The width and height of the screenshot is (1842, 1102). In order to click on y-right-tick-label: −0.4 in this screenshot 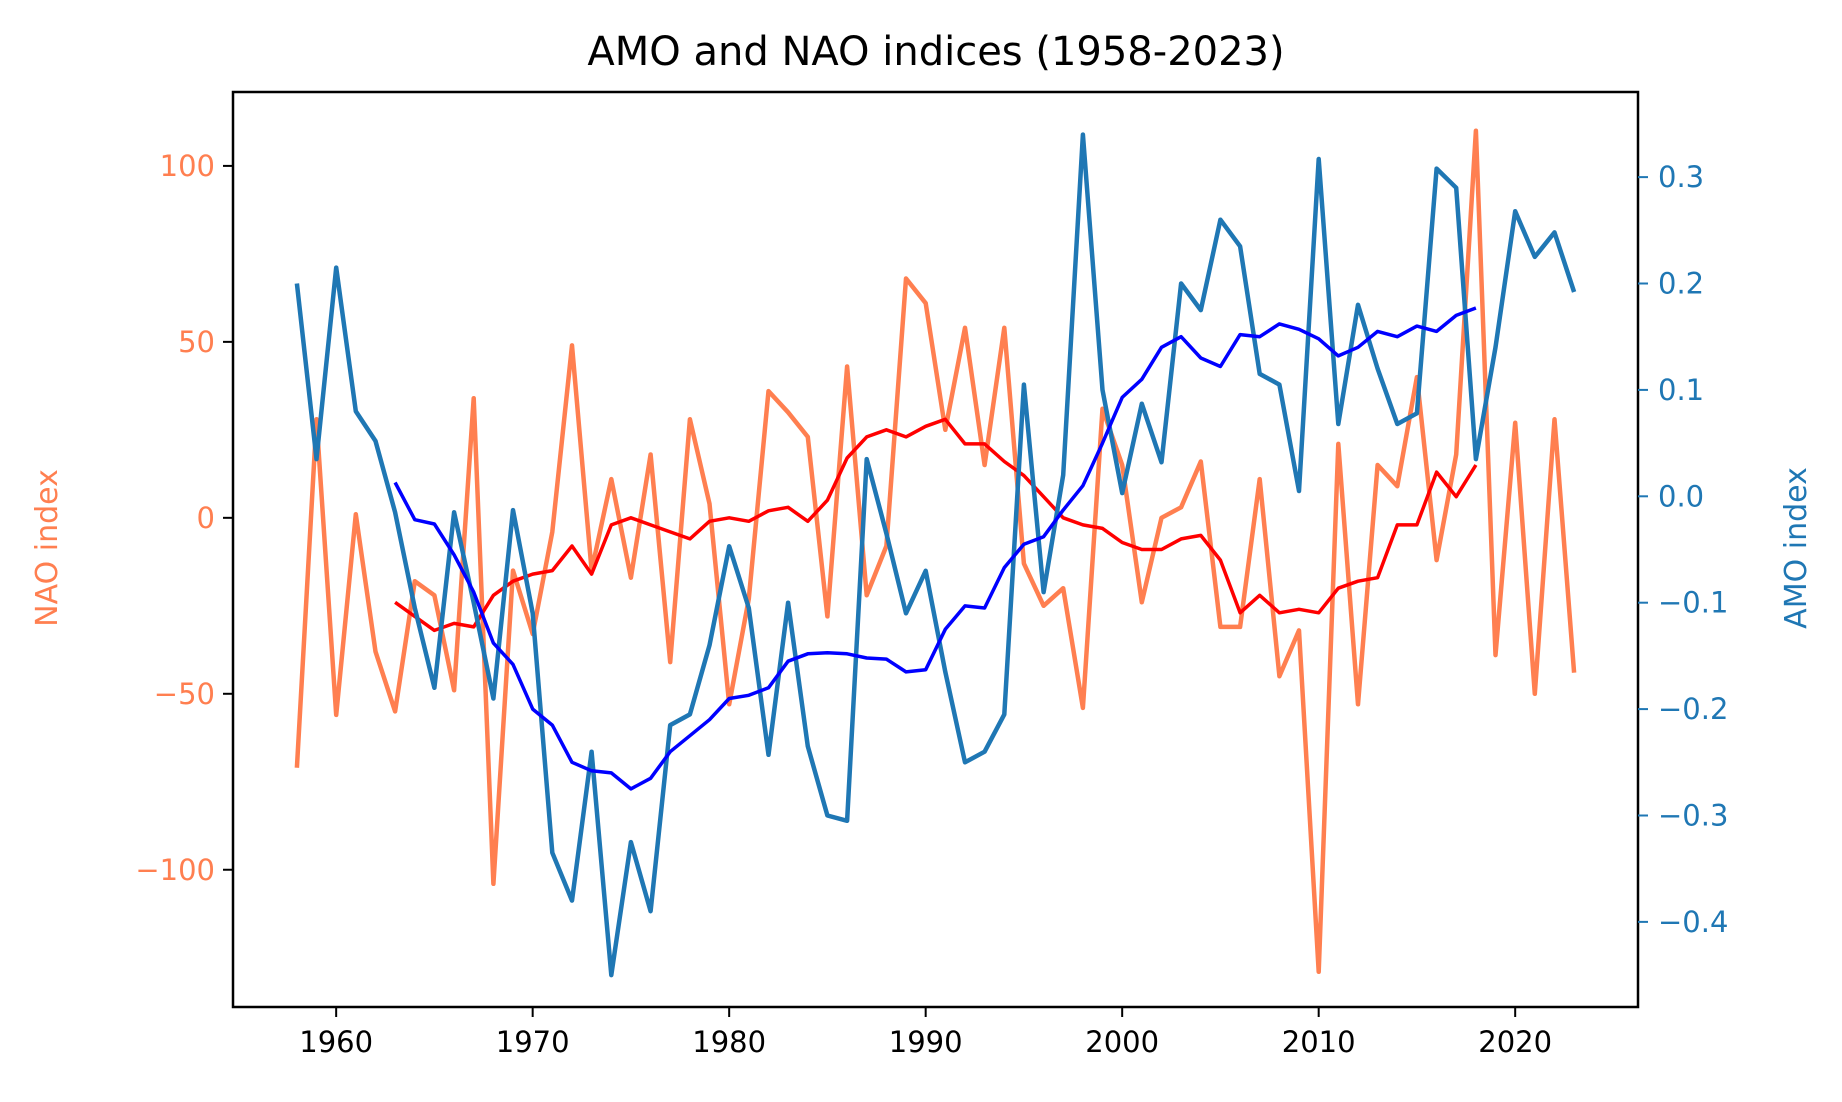, I will do `click(1693, 922)`.